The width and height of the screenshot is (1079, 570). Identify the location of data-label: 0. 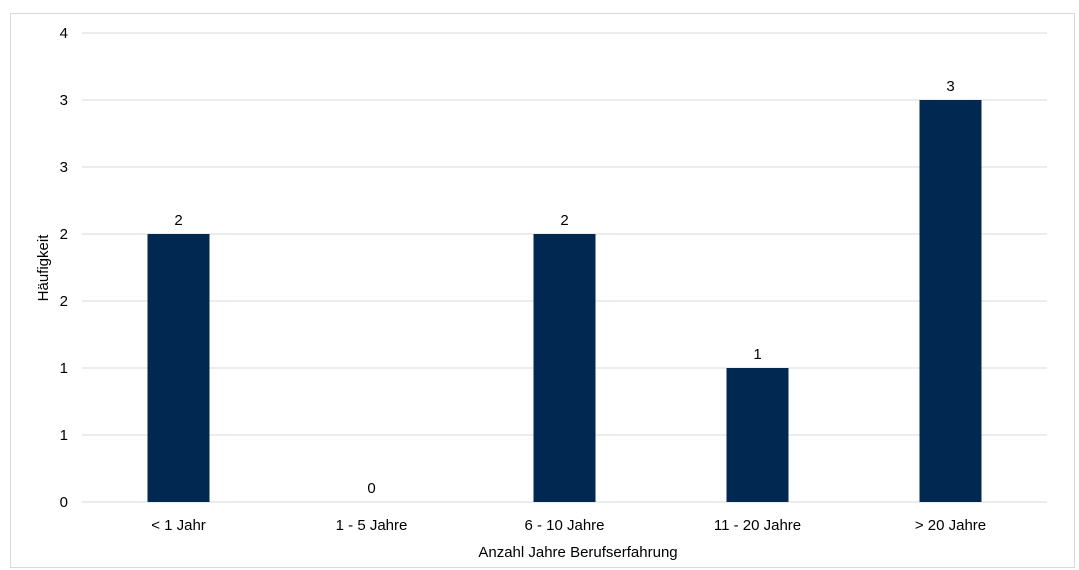
(371, 488).